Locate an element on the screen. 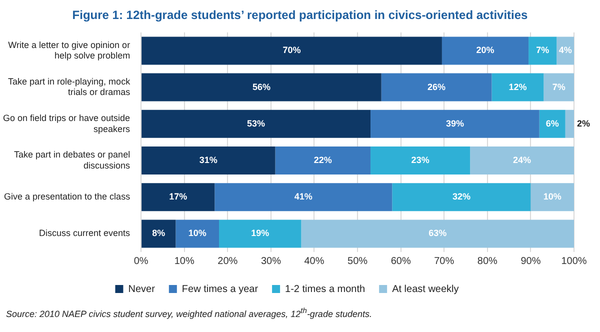  data-label: 17% is located at coordinates (178, 197).